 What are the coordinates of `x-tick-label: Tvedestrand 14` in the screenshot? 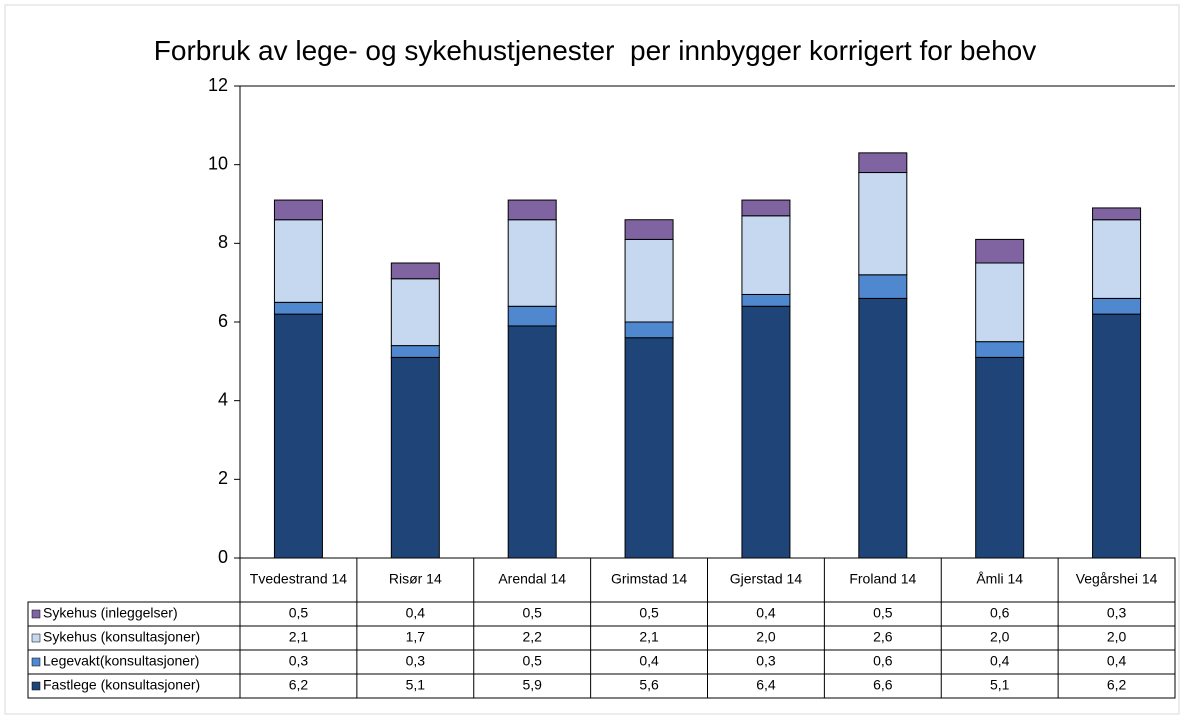 It's located at (298, 579).